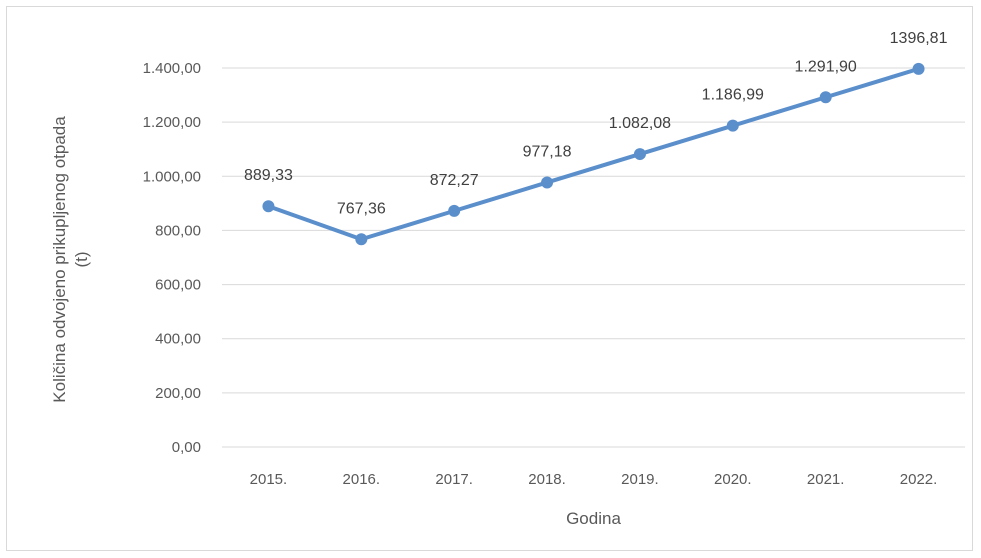 This screenshot has width=981, height=558. What do you see at coordinates (178, 285) in the screenshot?
I see `y-tick-label: 600,00` at bounding box center [178, 285].